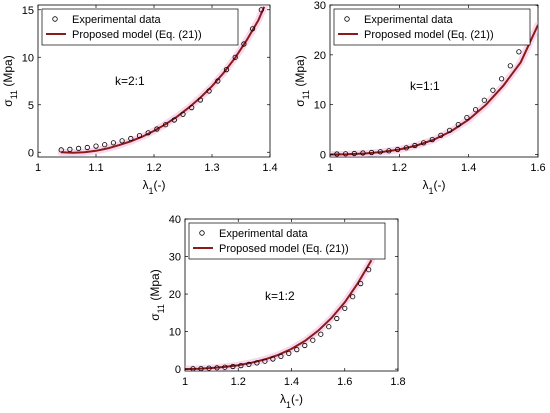 This screenshot has height=413, width=550. I want to click on x-tick-label: 1.1, so click(95, 168).